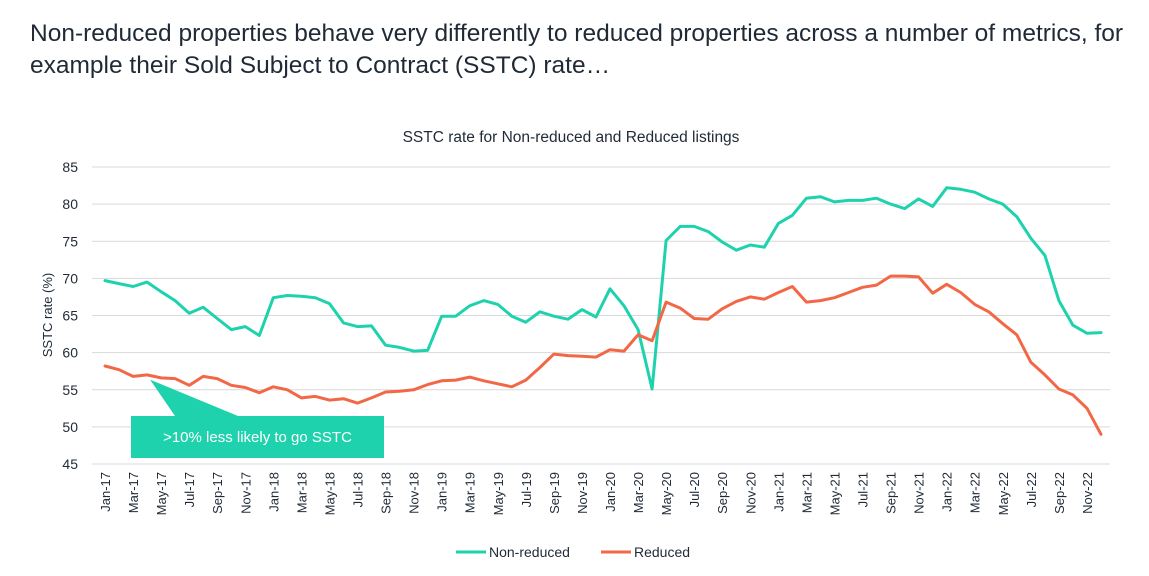 This screenshot has height=576, width=1149. Describe the element at coordinates (498, 493) in the screenshot. I see `x-tick-label: May-19` at that location.